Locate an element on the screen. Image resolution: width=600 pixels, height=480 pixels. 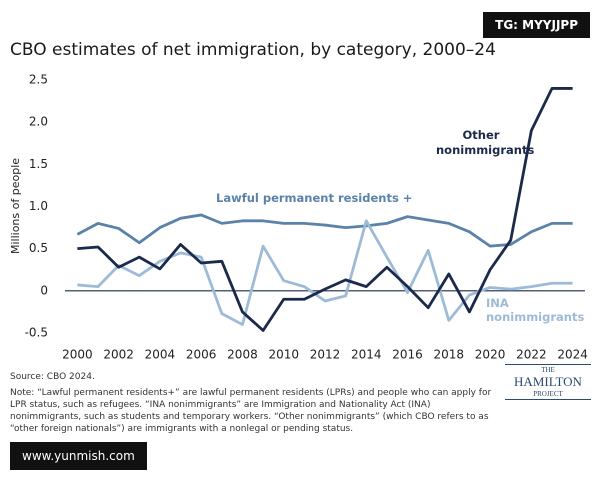
x-tick-label: 2006 is located at coordinates (201, 355).